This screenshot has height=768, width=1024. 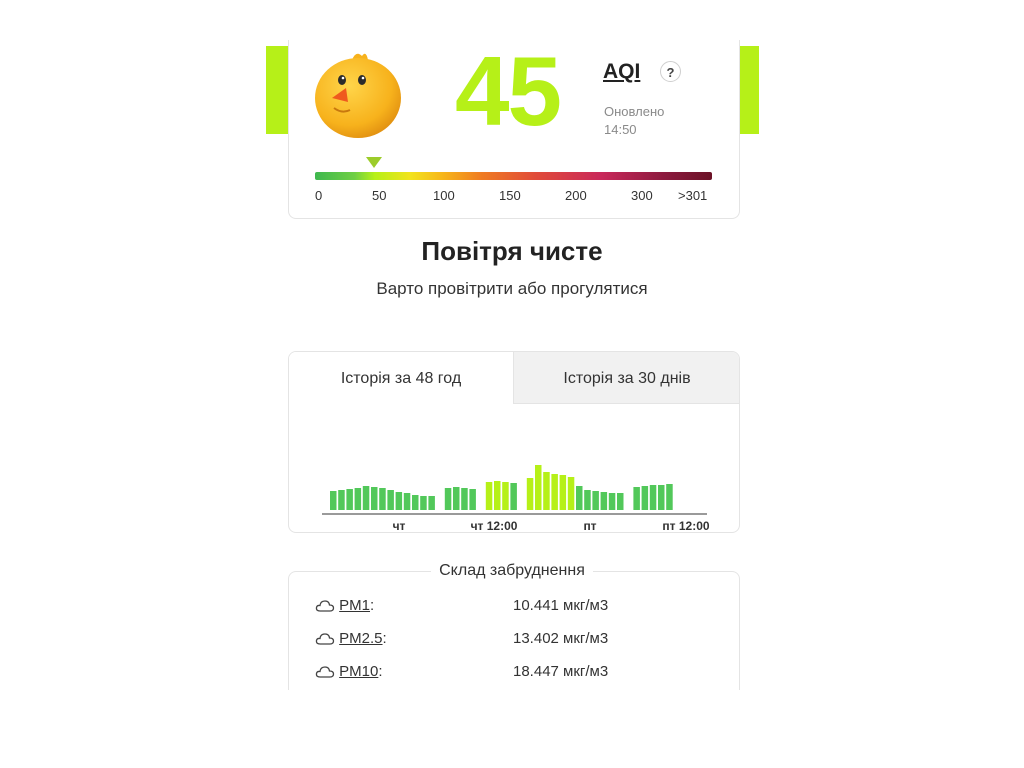 What do you see at coordinates (748, 90) in the screenshot?
I see `aqi-accent-right` at bounding box center [748, 90].